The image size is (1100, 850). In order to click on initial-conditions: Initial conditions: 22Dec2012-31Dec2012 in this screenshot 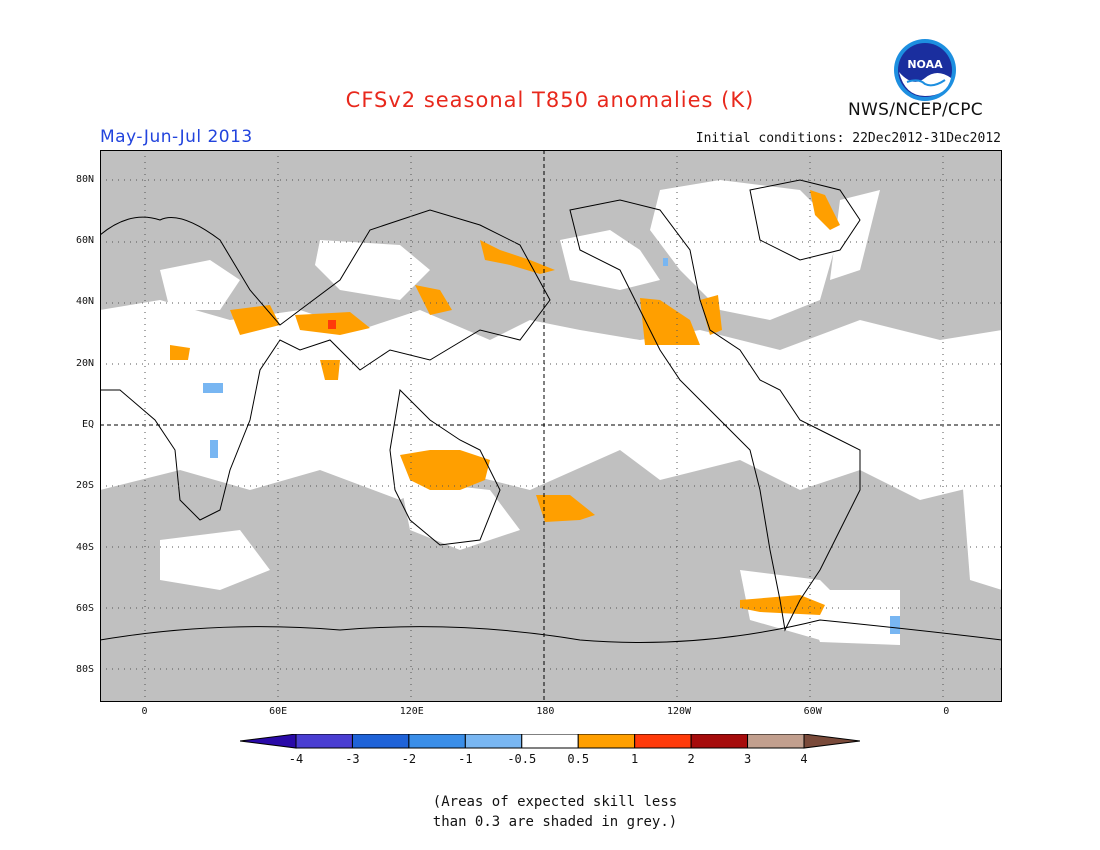, I will do `click(848, 138)`.